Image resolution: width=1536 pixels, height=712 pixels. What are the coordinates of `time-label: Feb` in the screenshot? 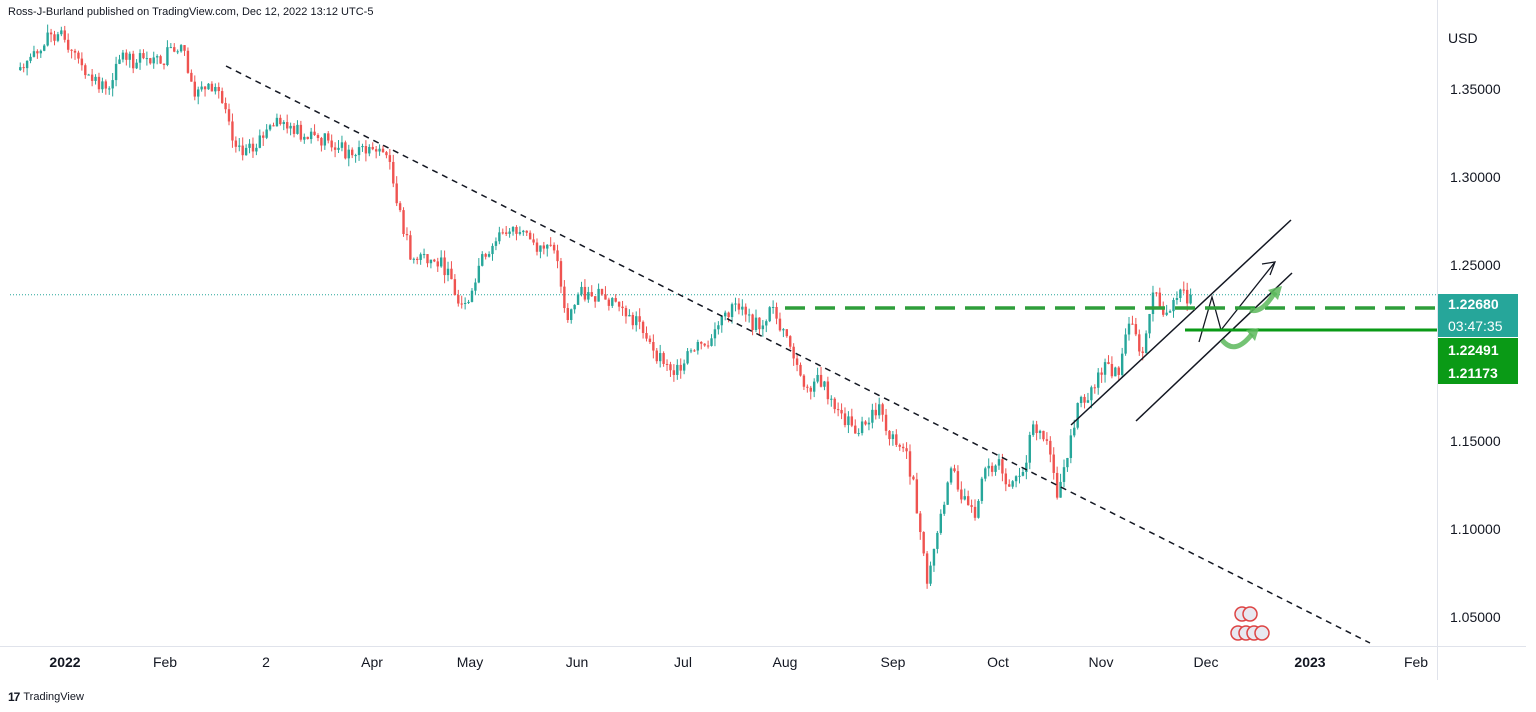 It's located at (165, 662).